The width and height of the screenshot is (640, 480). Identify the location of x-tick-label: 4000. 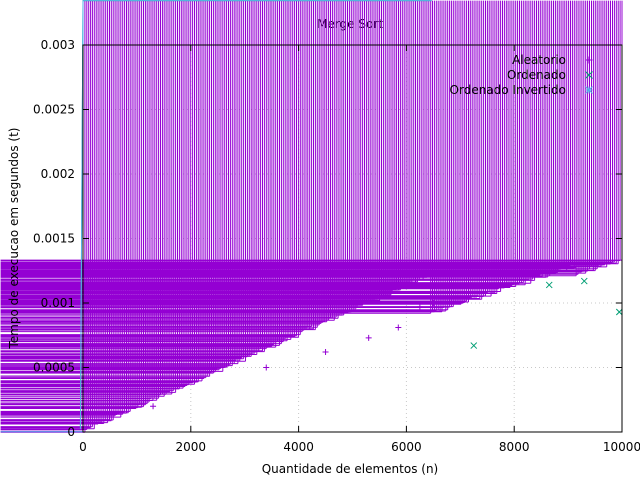
(298, 447).